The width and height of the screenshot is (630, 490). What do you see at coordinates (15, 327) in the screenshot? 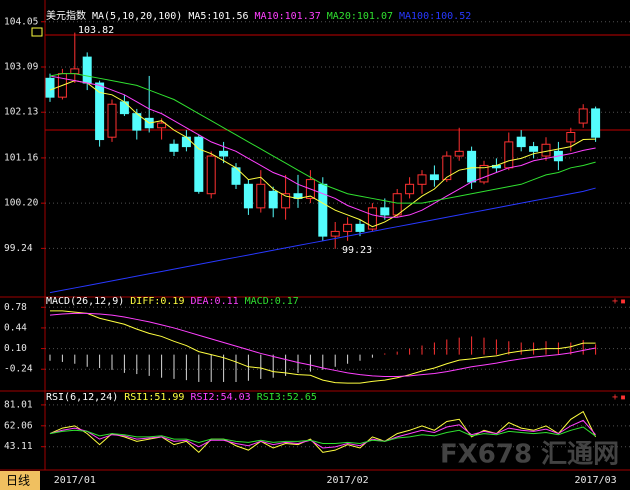
I see `y-tick-label: 0.44` at bounding box center [15, 327].